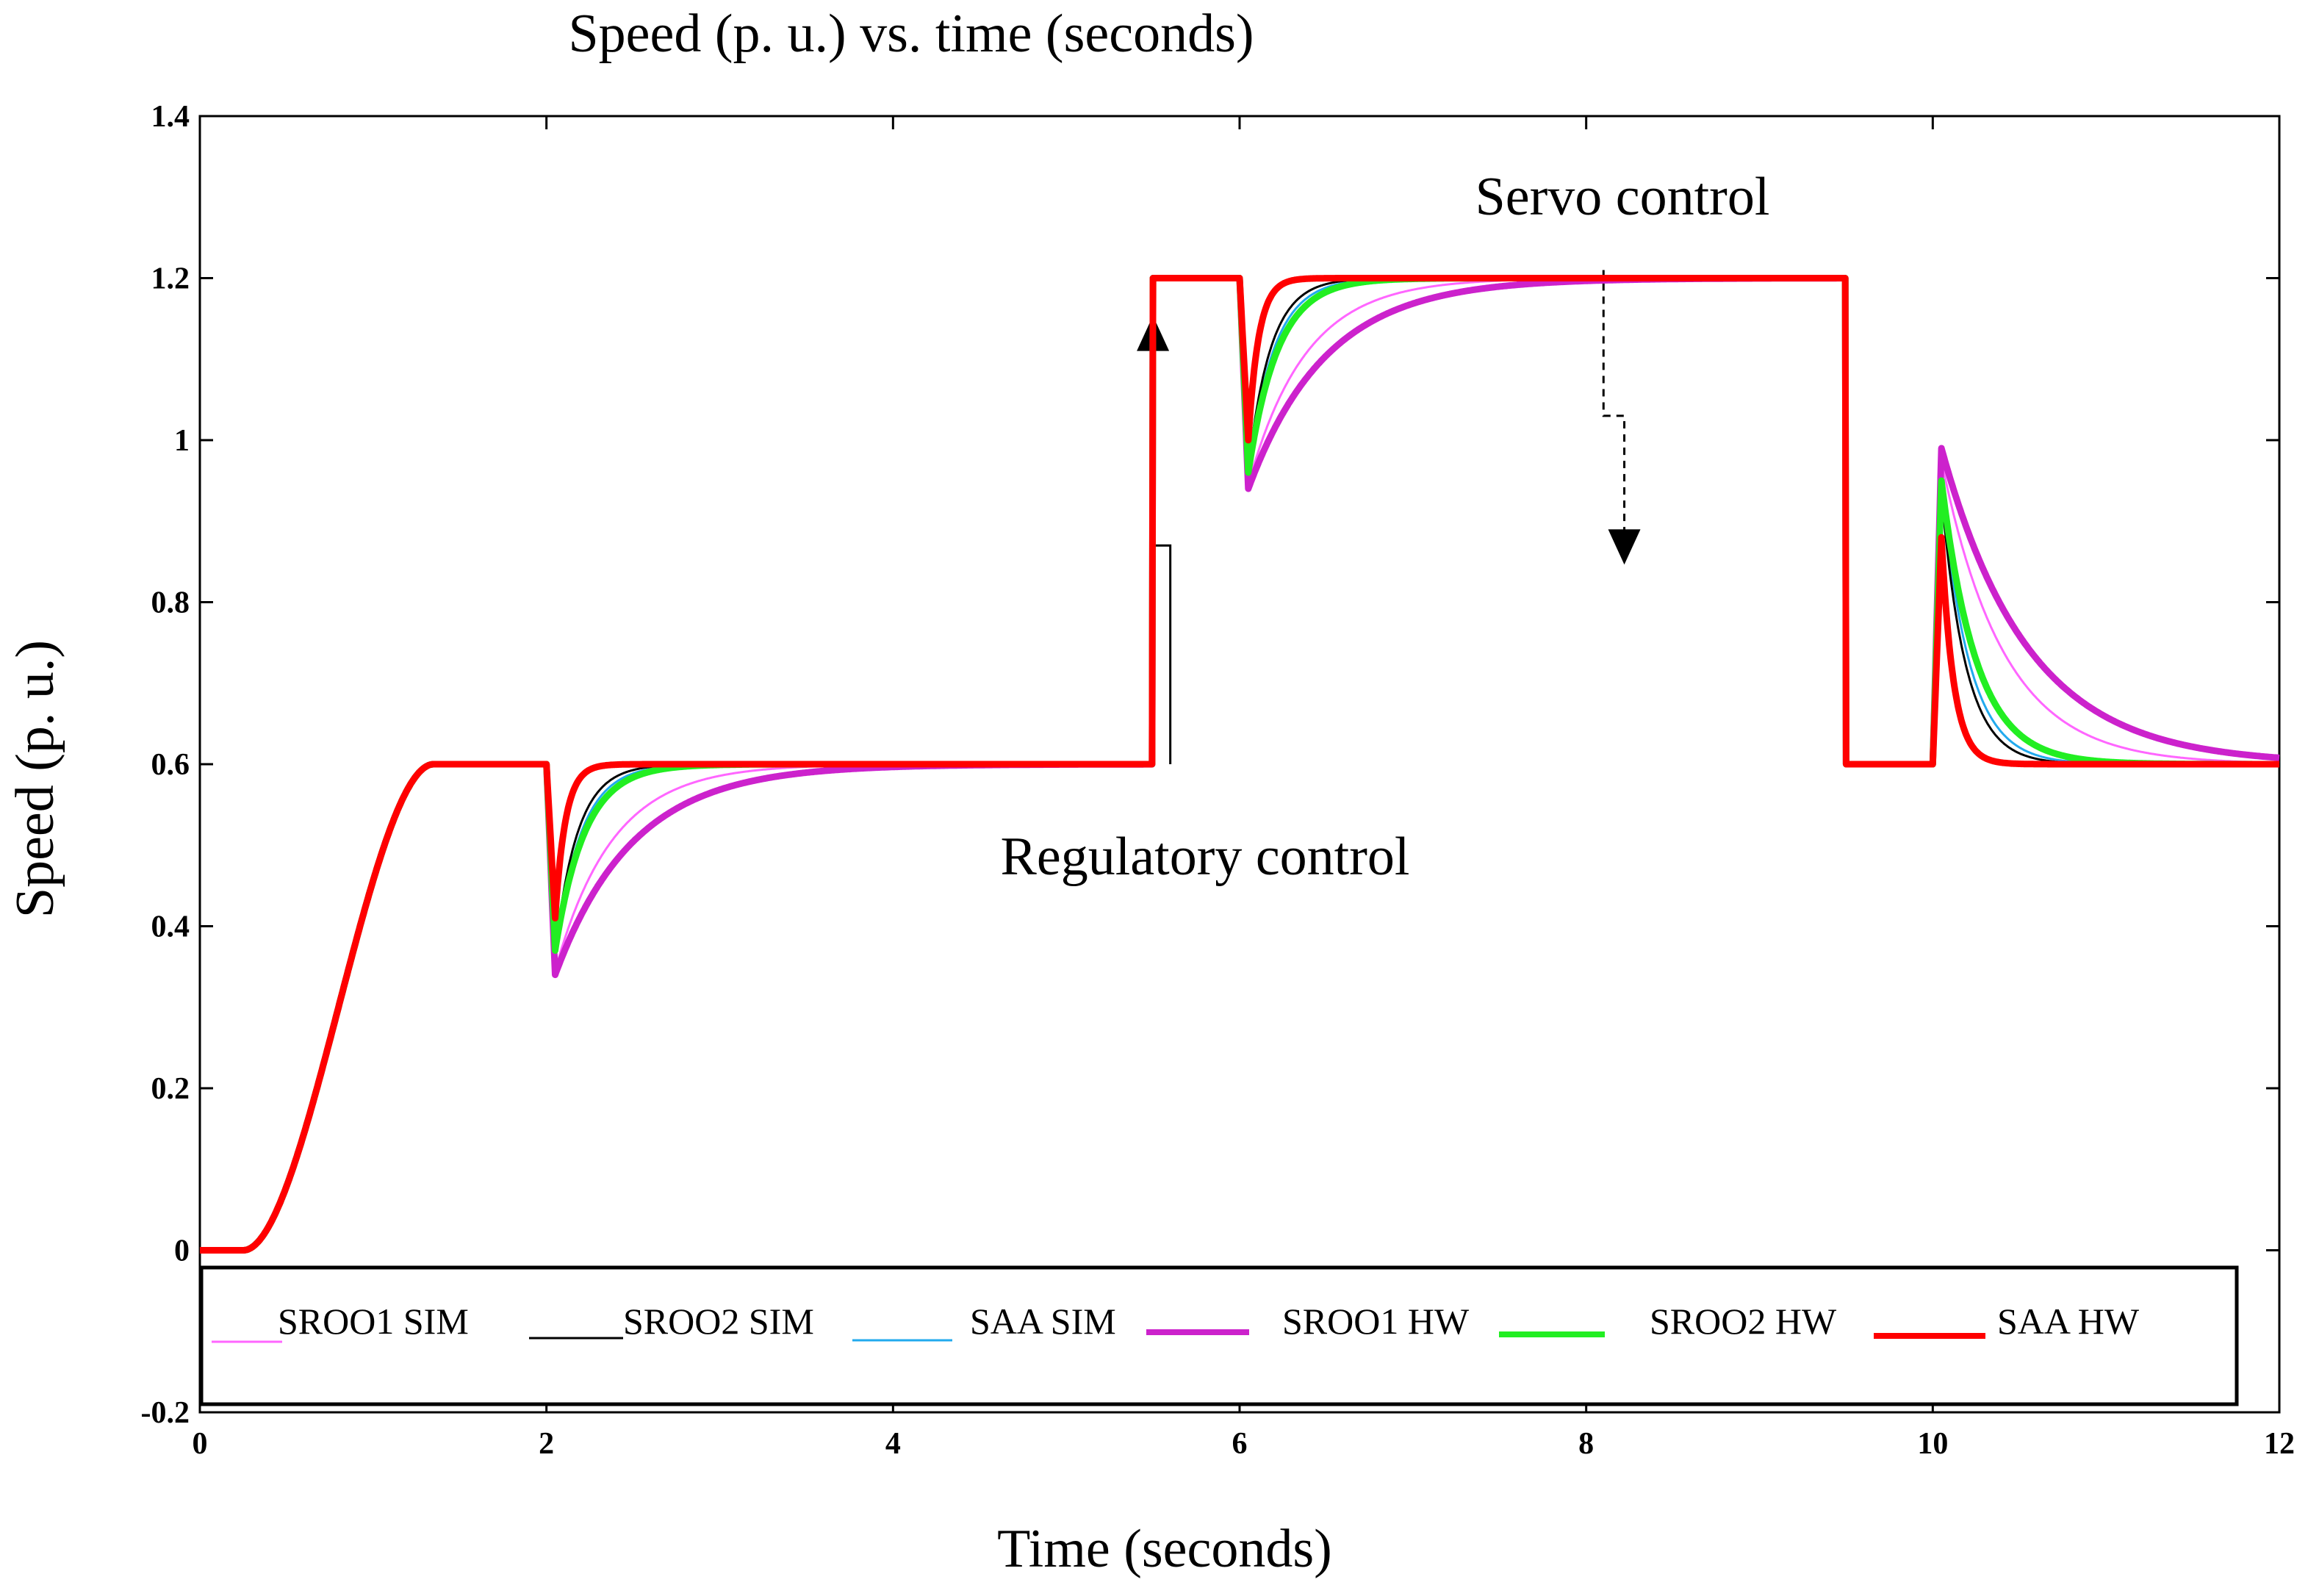  What do you see at coordinates (1743, 1321) in the screenshot?
I see `legend-label: SROO2 HW` at bounding box center [1743, 1321].